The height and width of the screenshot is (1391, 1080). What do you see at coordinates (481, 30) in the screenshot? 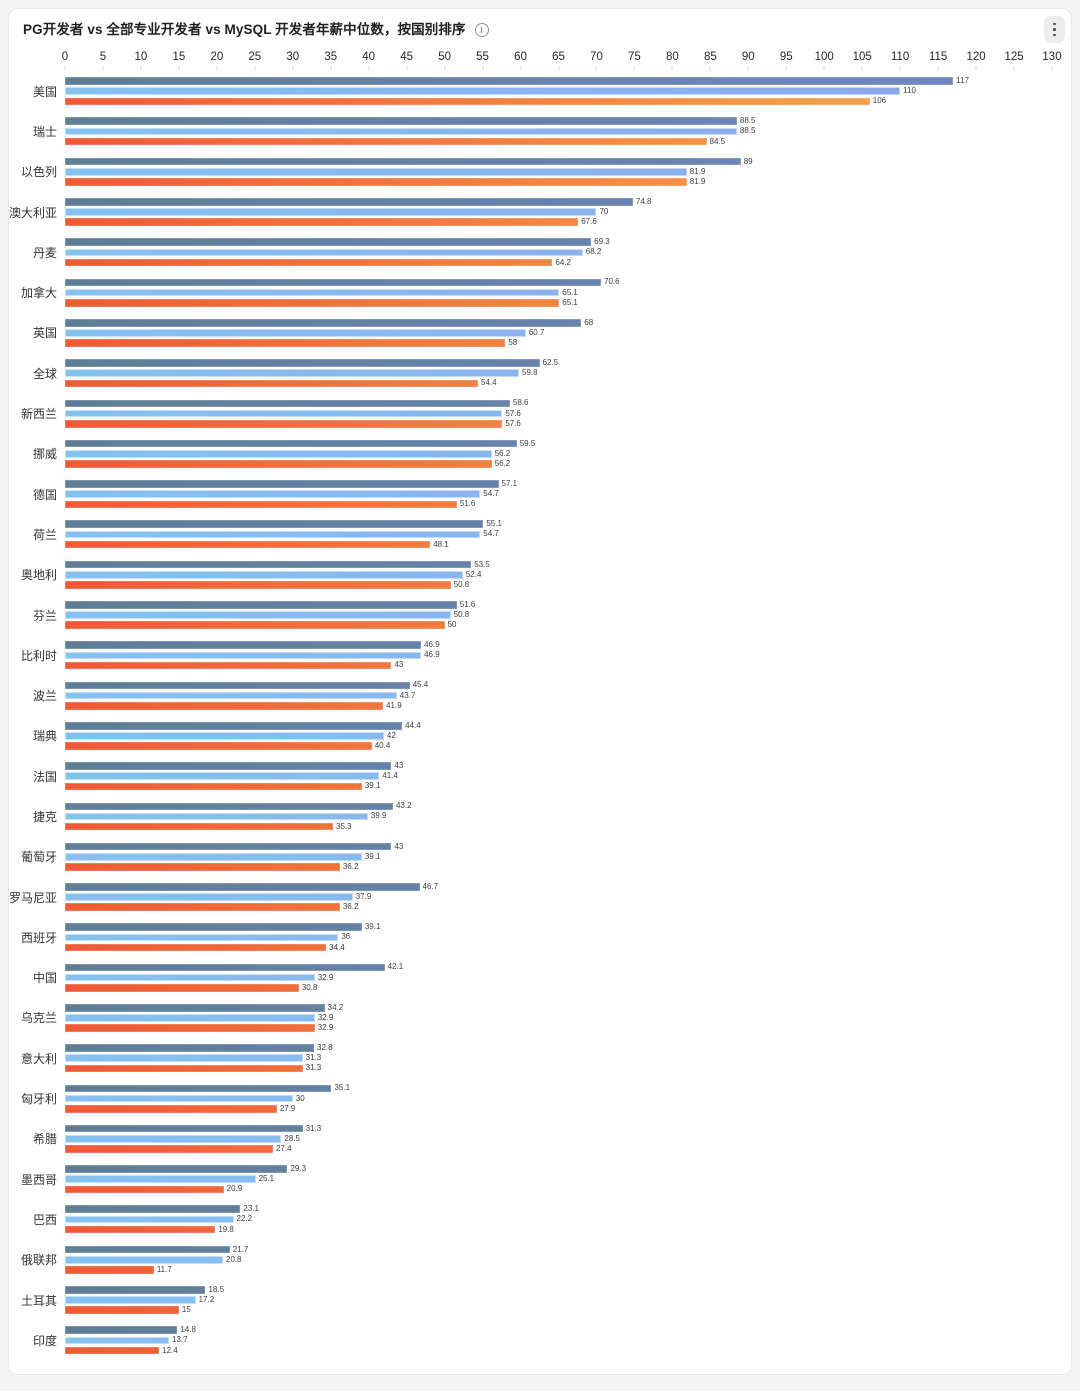
I see `info-circle-icon: i` at bounding box center [481, 30].